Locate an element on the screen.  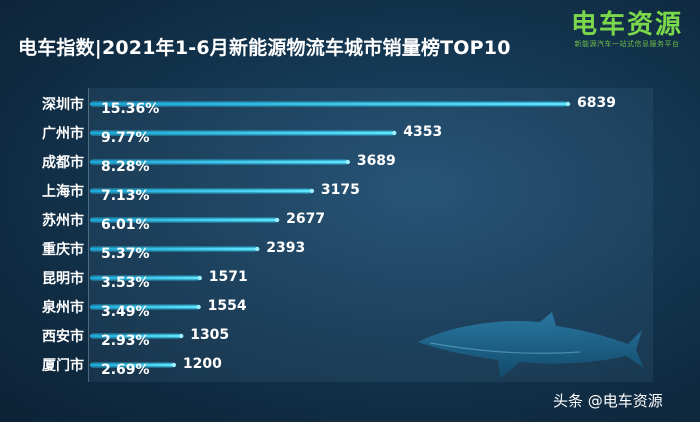
value-label: 1200 is located at coordinates (202, 364).